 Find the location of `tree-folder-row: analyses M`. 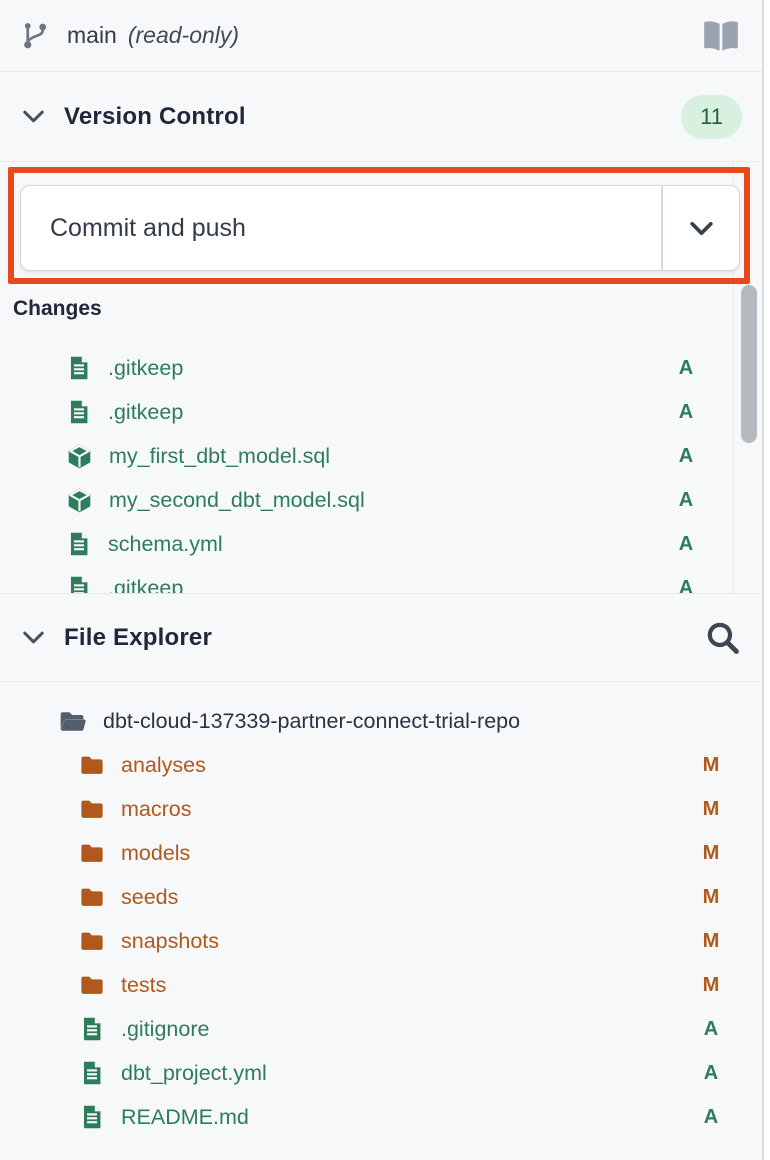

tree-folder-row: analyses M is located at coordinates (381, 765).